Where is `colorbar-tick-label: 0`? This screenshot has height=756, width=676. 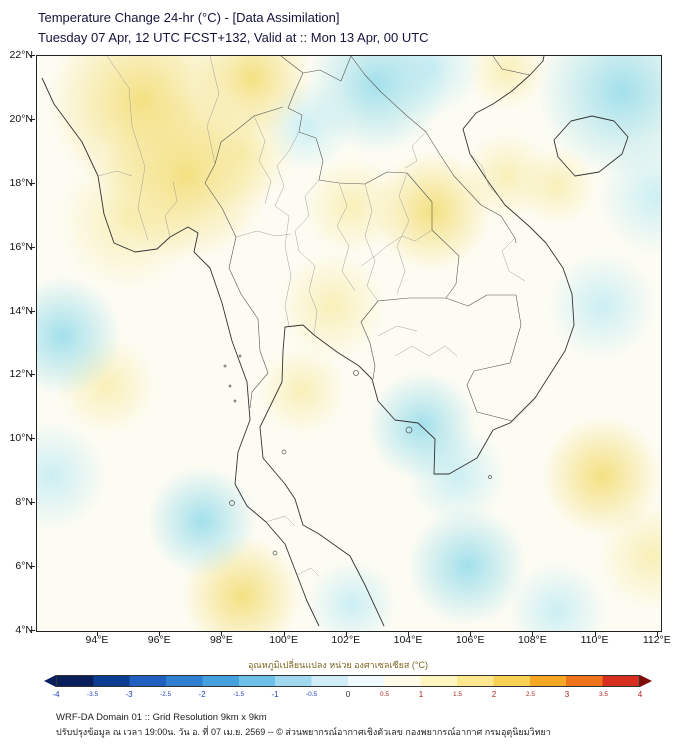 colorbar-tick-label: 0 is located at coordinates (348, 694).